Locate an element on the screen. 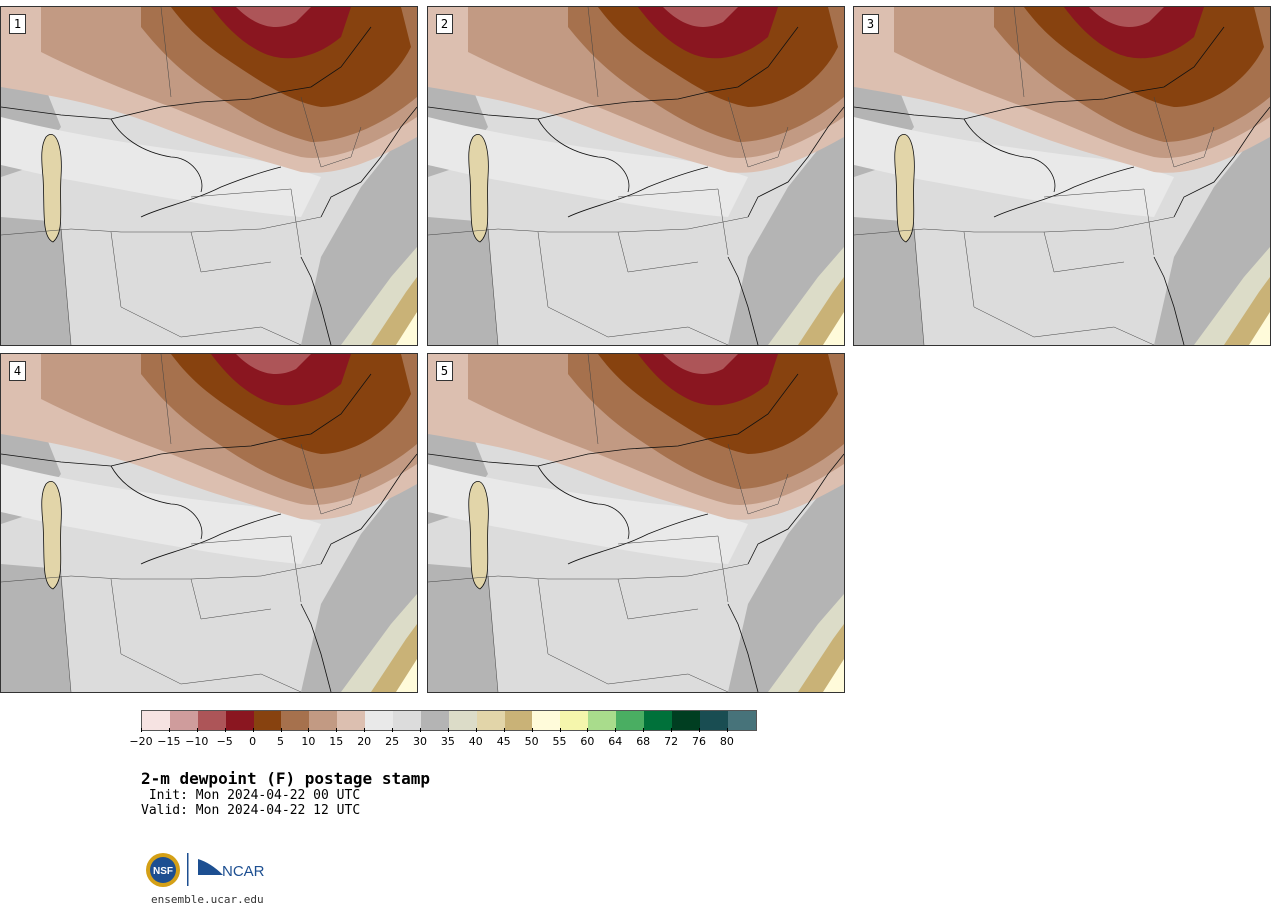  colorbar-tick-label: −20 is located at coordinates (141, 741).